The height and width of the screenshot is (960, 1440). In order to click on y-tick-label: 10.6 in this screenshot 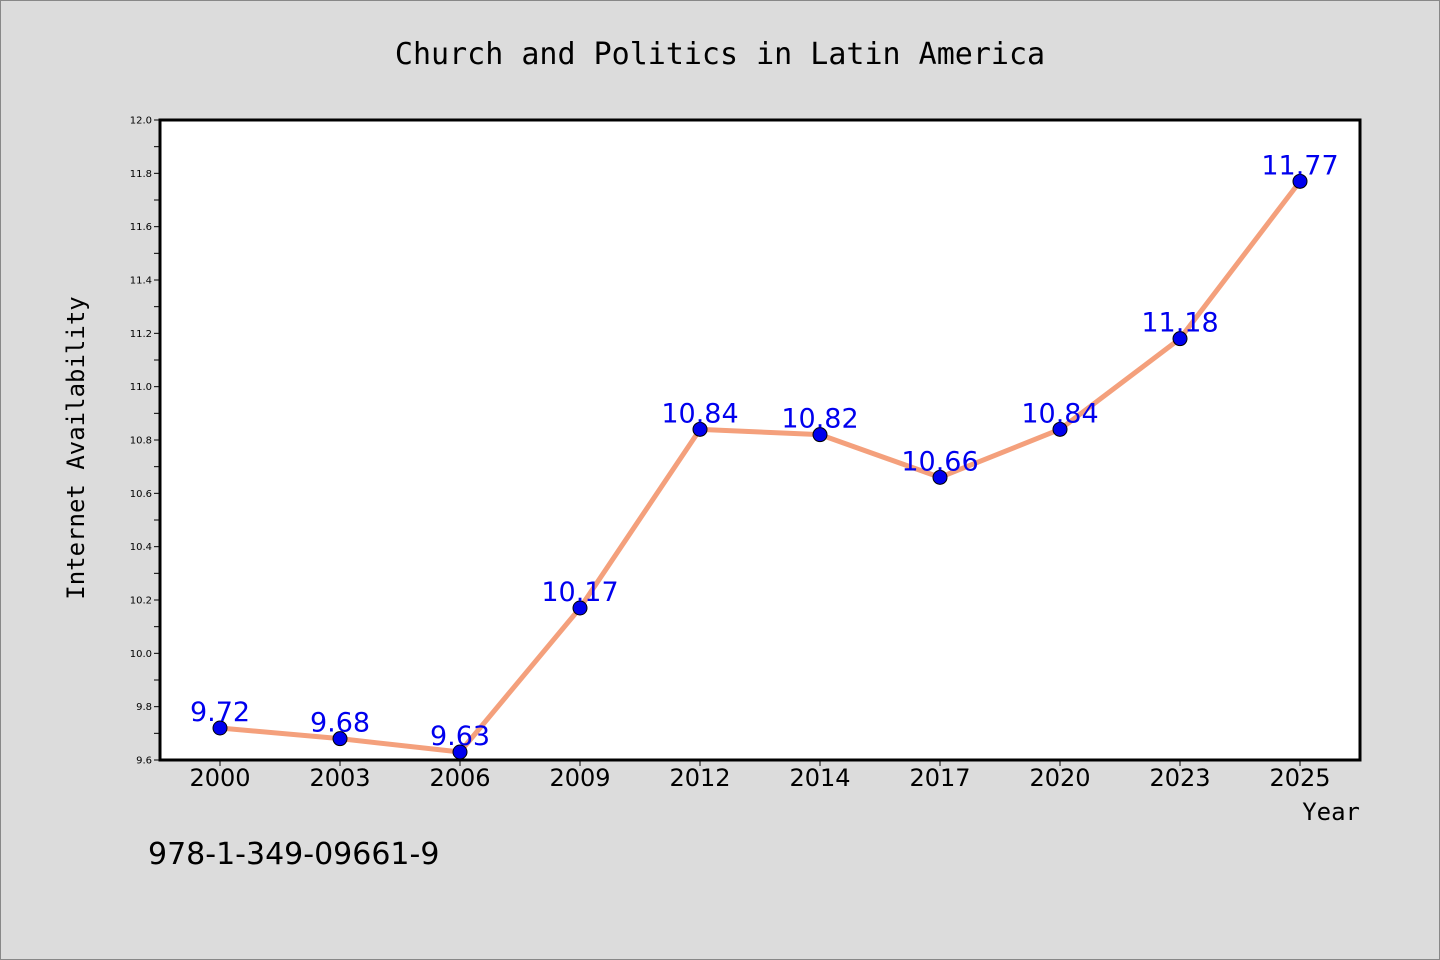, I will do `click(141, 494)`.